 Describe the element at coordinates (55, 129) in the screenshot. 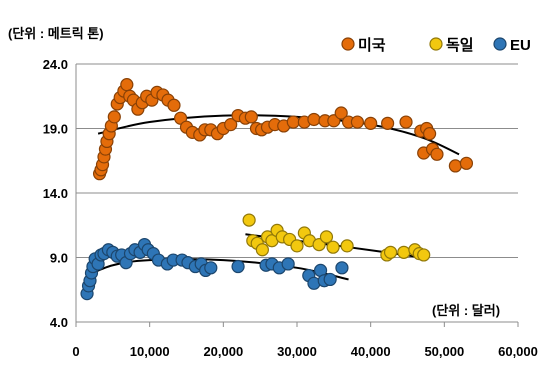

I see `y-tick-label-3: 19.0` at that location.